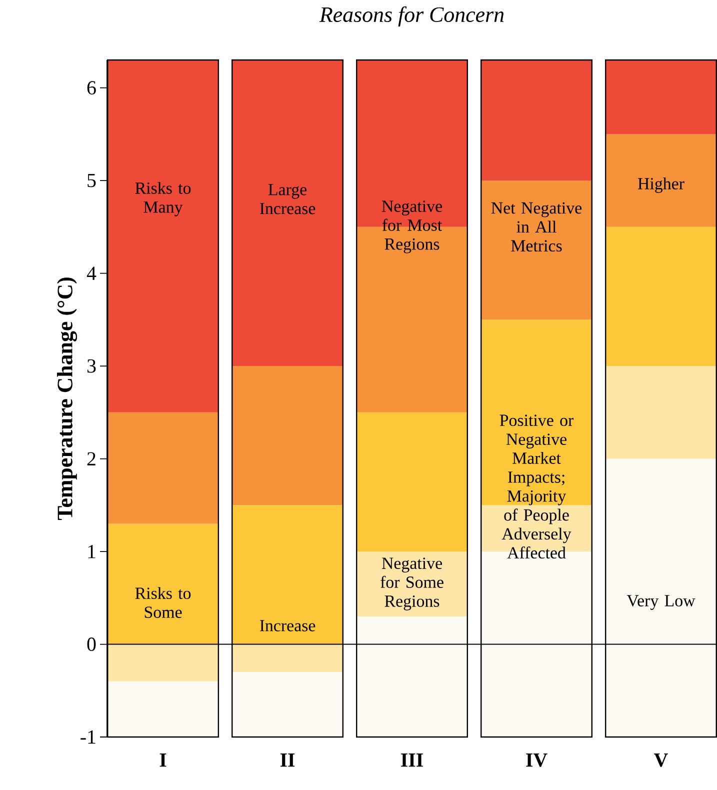  I want to click on annotation: Higher, so click(661, 185).